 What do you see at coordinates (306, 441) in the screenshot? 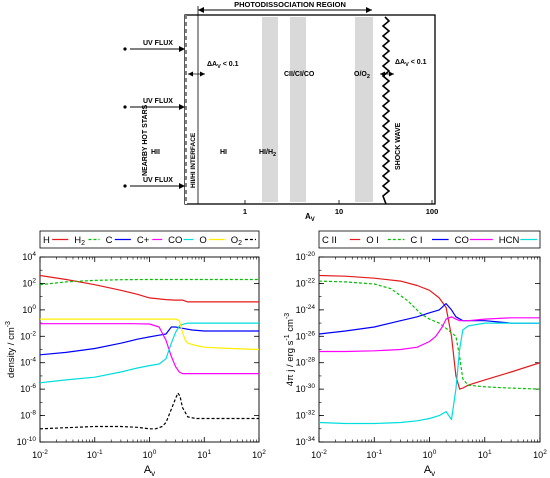
I see `y-tick-label: 10⁻³⁴` at bounding box center [306, 441].